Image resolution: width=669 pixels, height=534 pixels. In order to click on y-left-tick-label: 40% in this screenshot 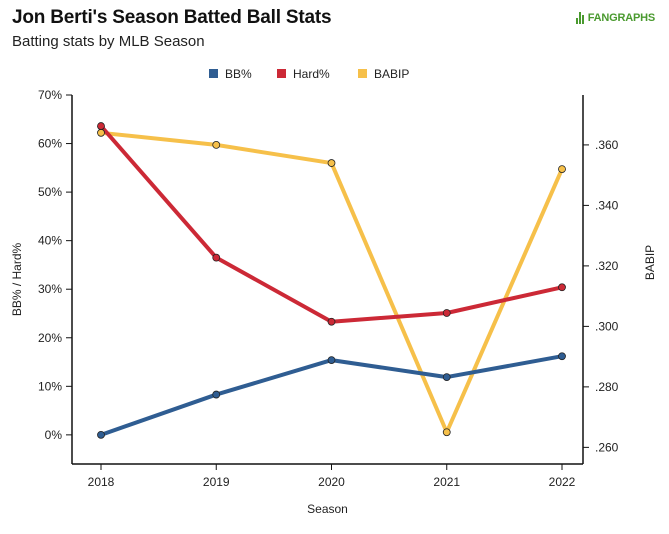, I will do `click(50, 241)`.